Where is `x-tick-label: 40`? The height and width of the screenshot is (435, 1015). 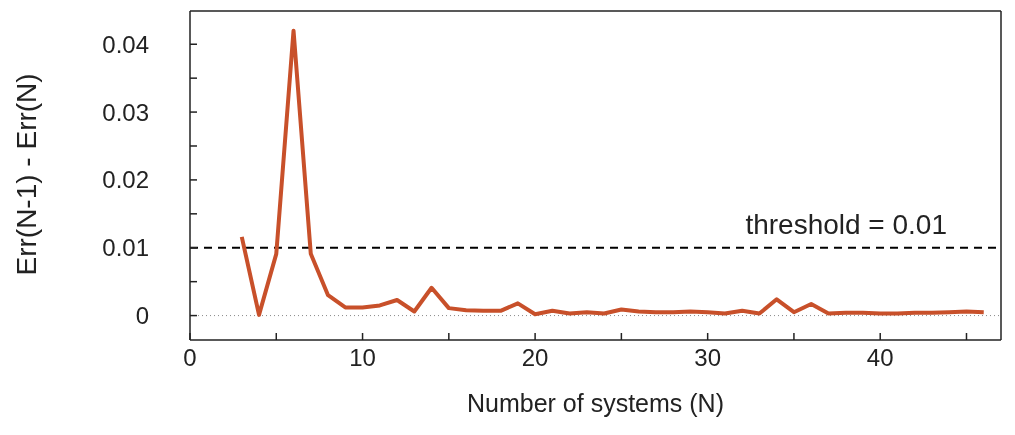
x-tick-label: 40 is located at coordinates (880, 358).